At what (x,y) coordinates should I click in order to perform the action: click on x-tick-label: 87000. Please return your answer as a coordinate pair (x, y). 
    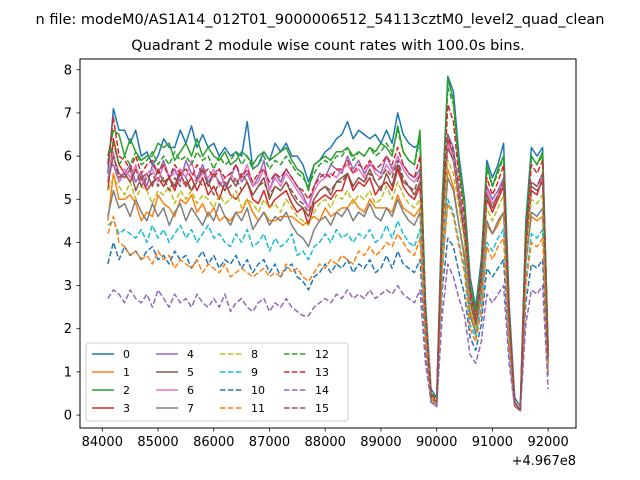
    Looking at the image, I should click on (269, 442).